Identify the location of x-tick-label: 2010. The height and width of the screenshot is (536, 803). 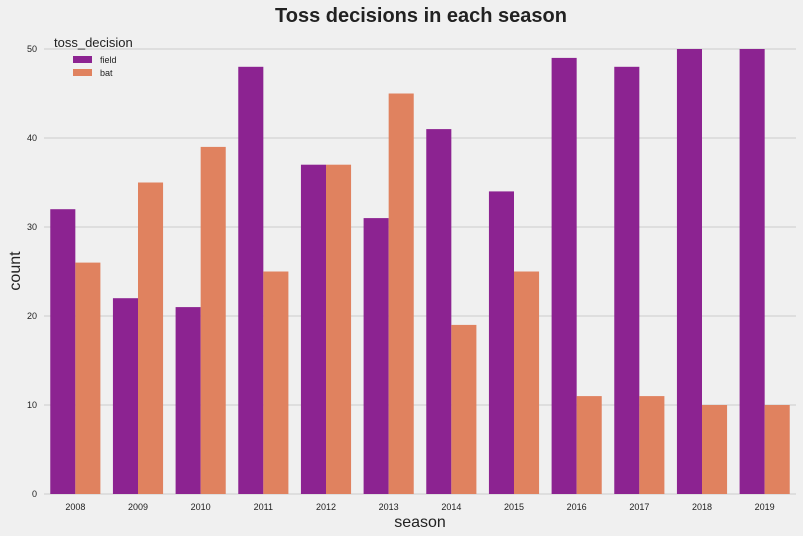
(201, 507).